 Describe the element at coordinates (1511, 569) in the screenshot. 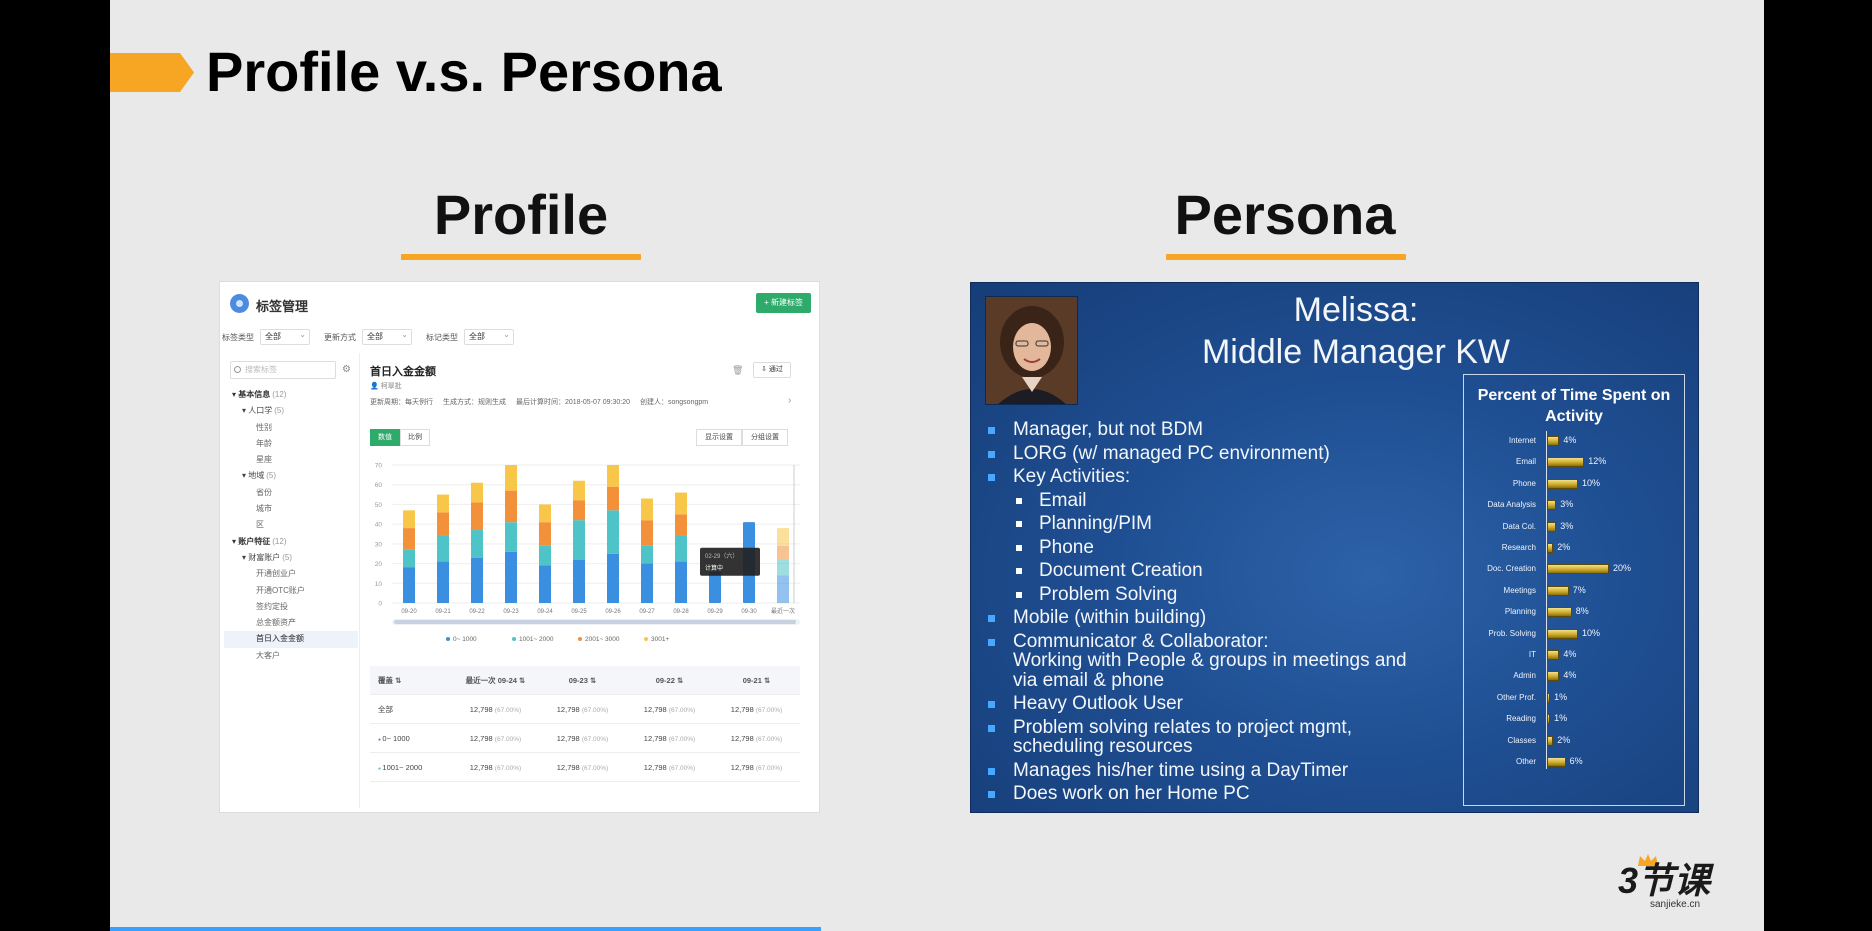

I see `activity-label: Doc. Creation` at that location.